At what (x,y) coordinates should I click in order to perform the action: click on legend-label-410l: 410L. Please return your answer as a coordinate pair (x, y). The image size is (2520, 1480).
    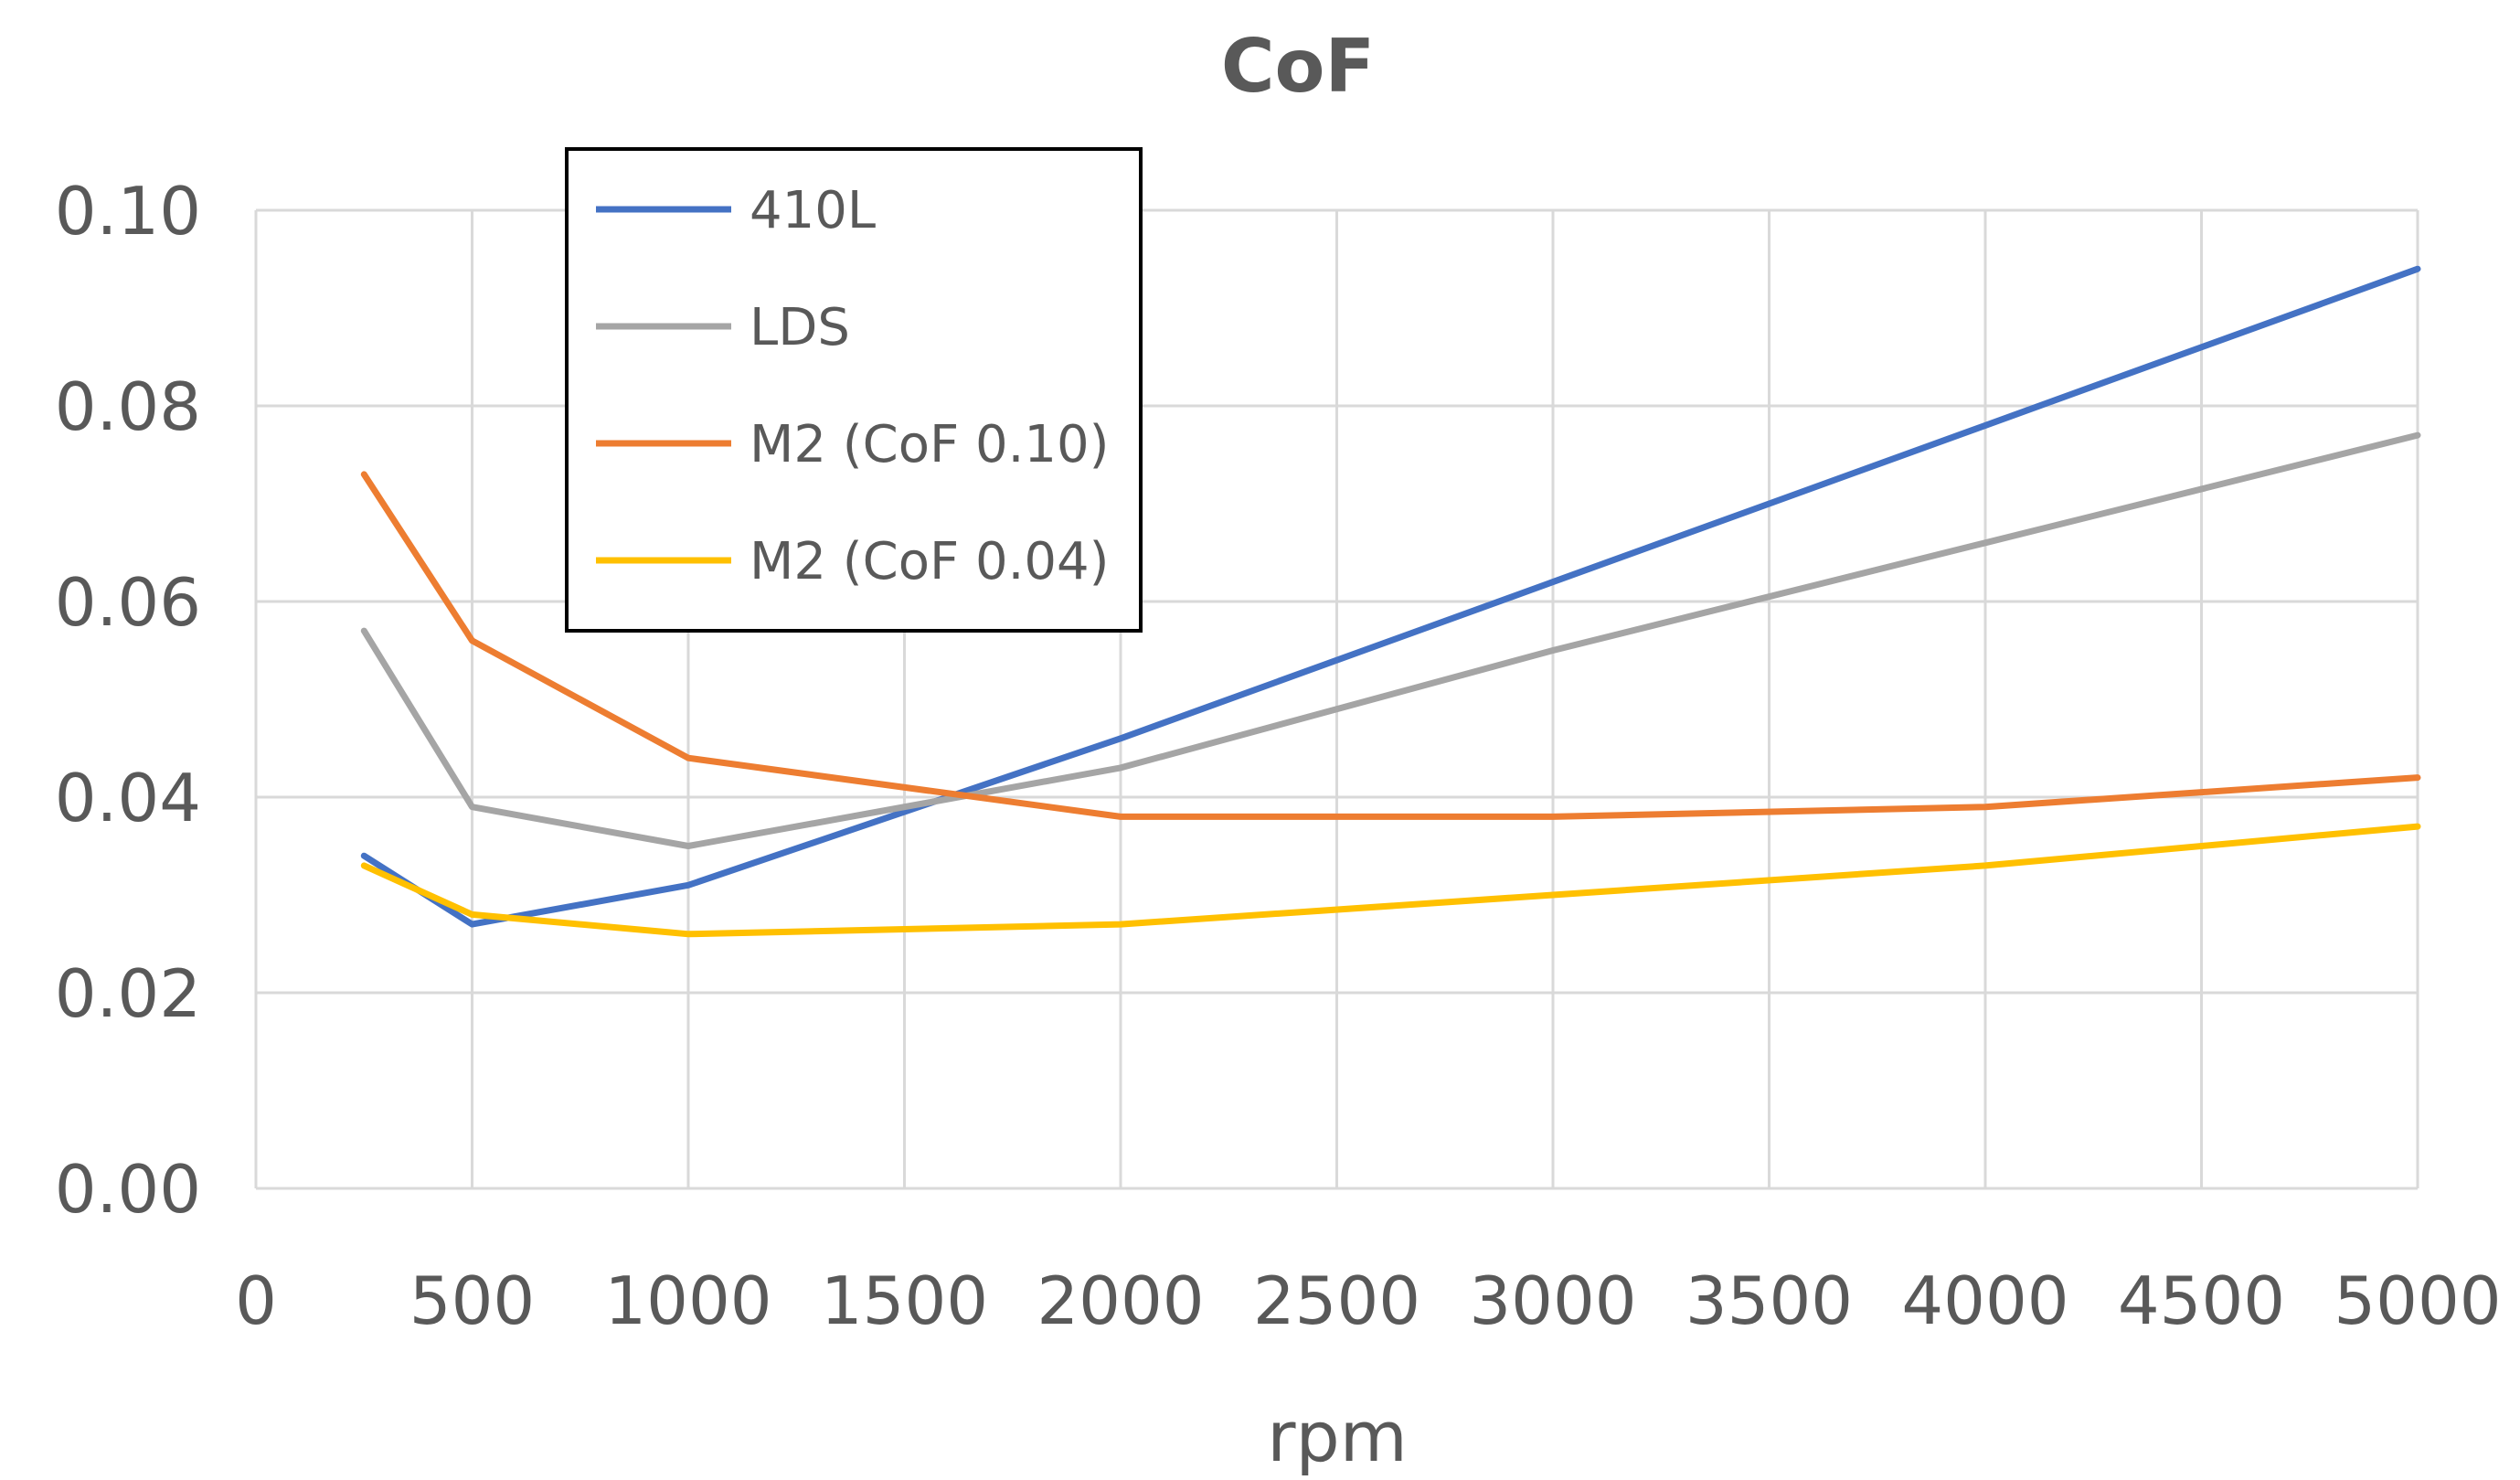
    Looking at the image, I should click on (813, 210).